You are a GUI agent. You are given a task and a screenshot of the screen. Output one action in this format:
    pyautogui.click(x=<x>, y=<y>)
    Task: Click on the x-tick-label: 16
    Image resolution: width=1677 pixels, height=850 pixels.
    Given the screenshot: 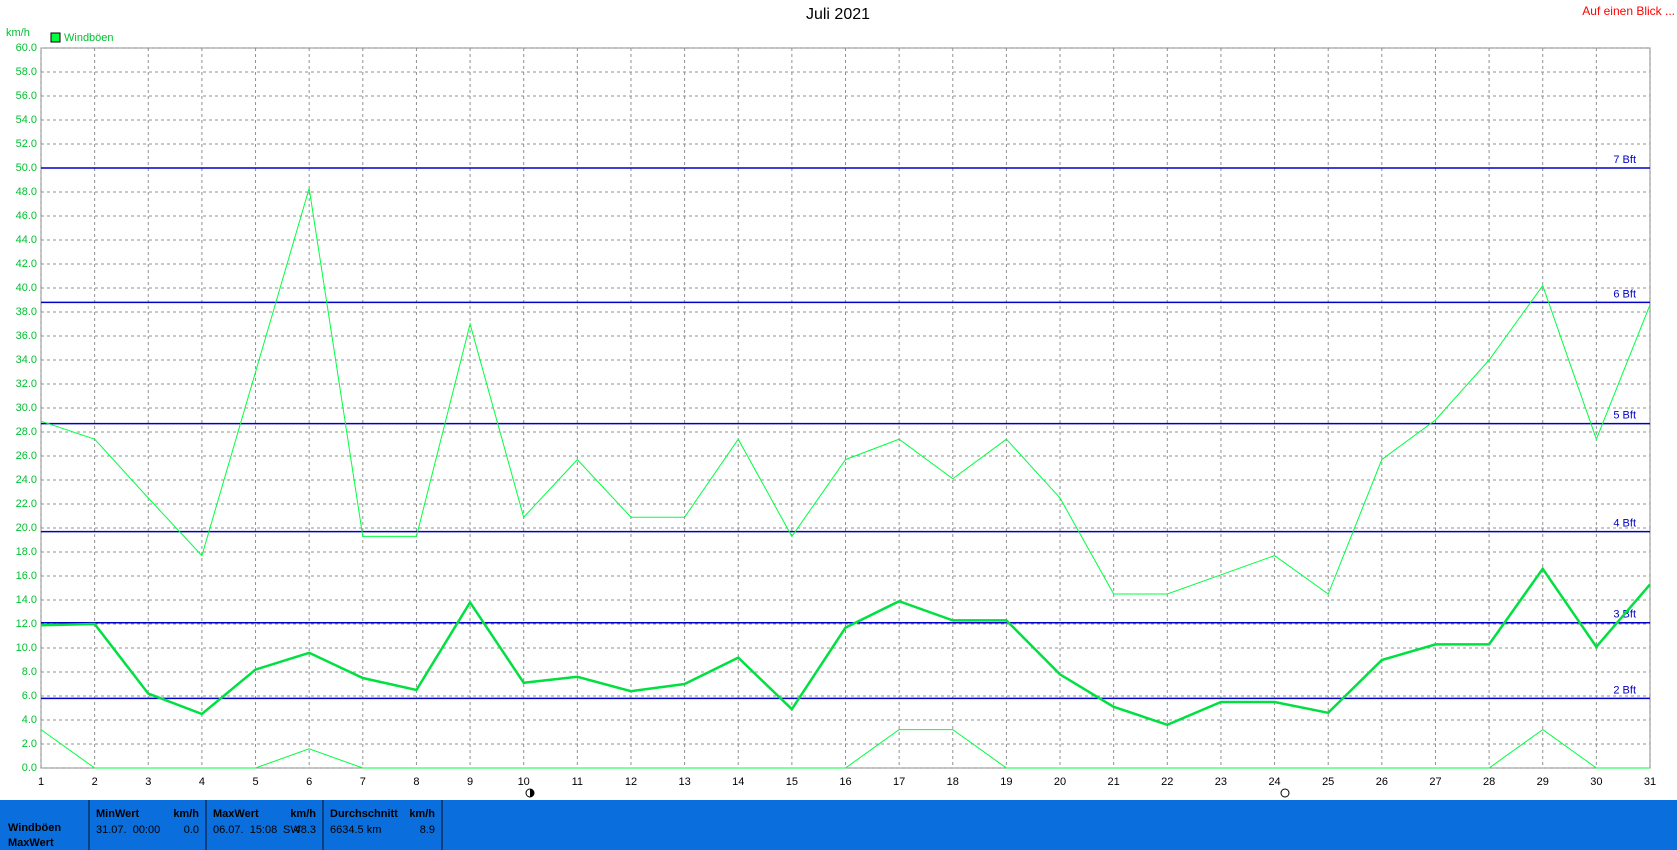 What is the action you would take?
    pyautogui.click(x=845, y=782)
    